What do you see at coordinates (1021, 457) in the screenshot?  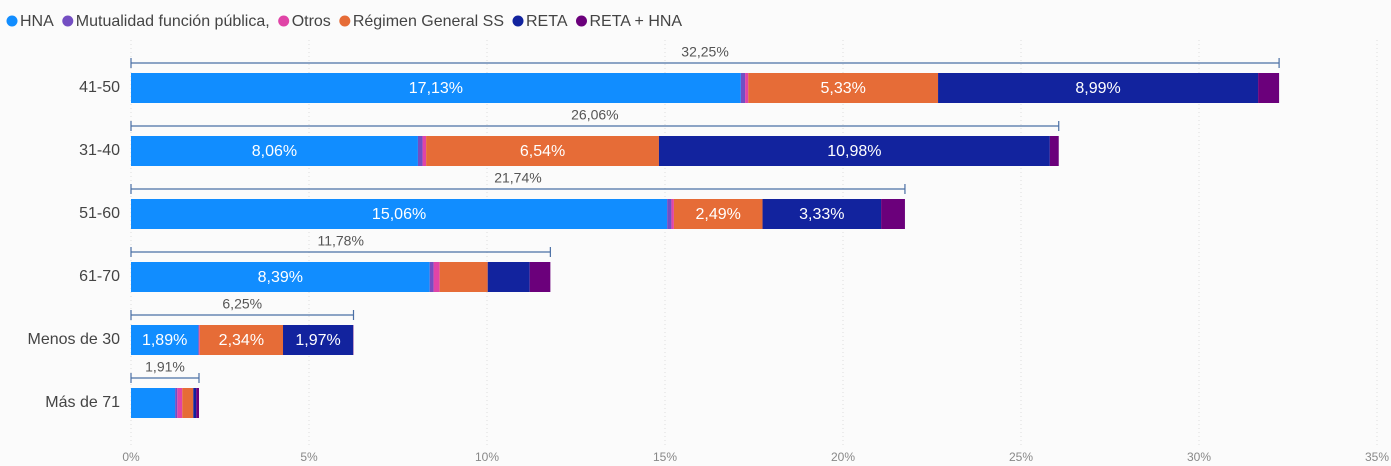 I see `x-tick-label: 25%` at bounding box center [1021, 457].